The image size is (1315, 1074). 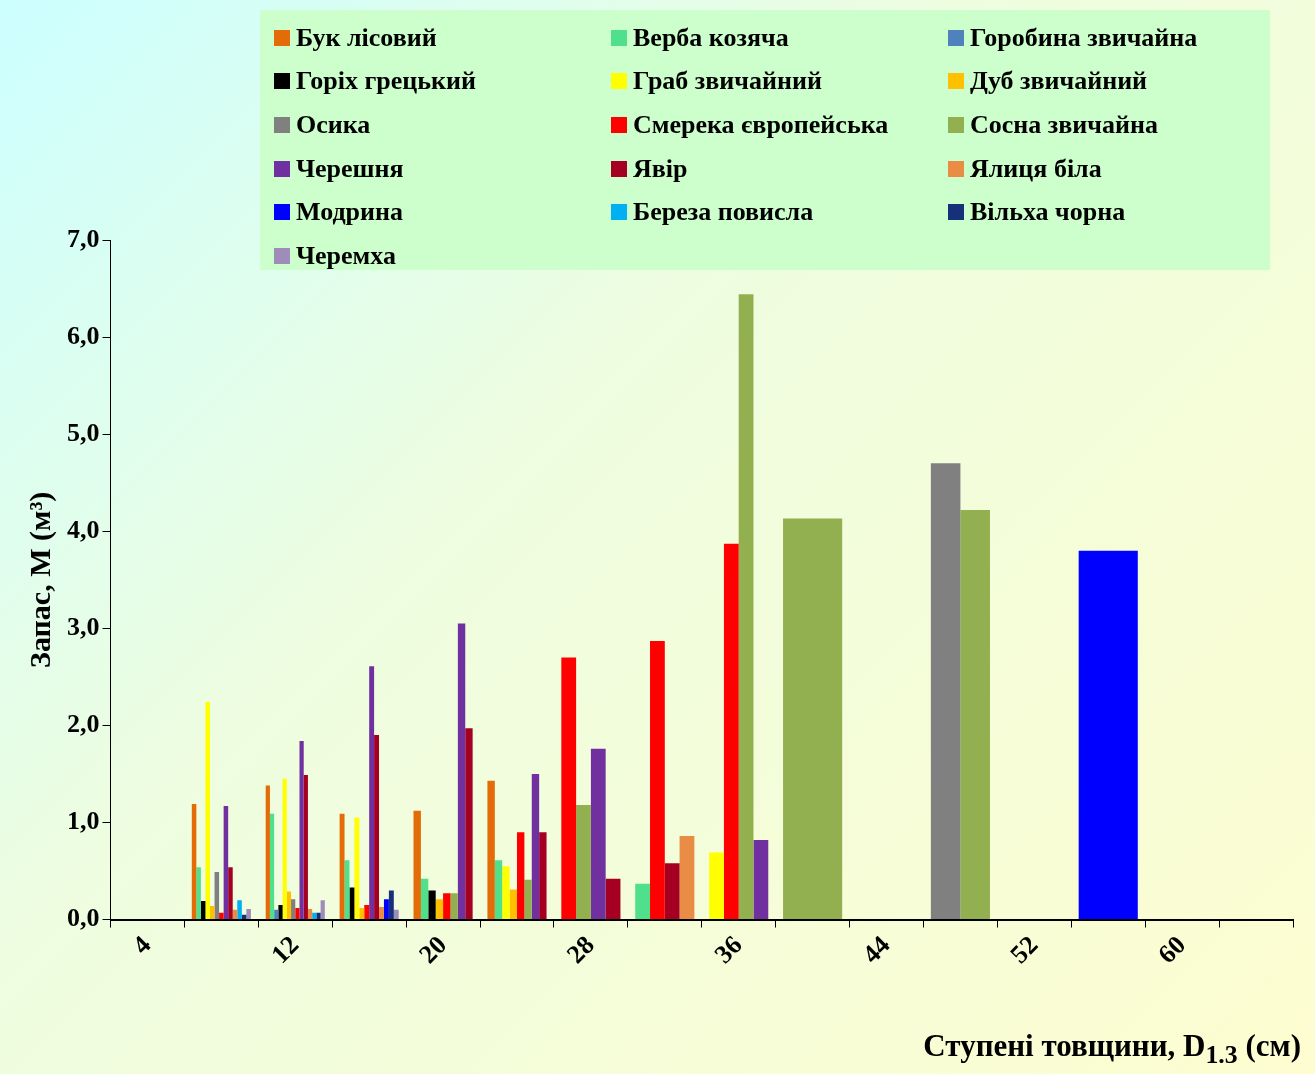 What do you see at coordinates (1059, 81) in the screenshot?
I see `legend-label: Дуб звичайний` at bounding box center [1059, 81].